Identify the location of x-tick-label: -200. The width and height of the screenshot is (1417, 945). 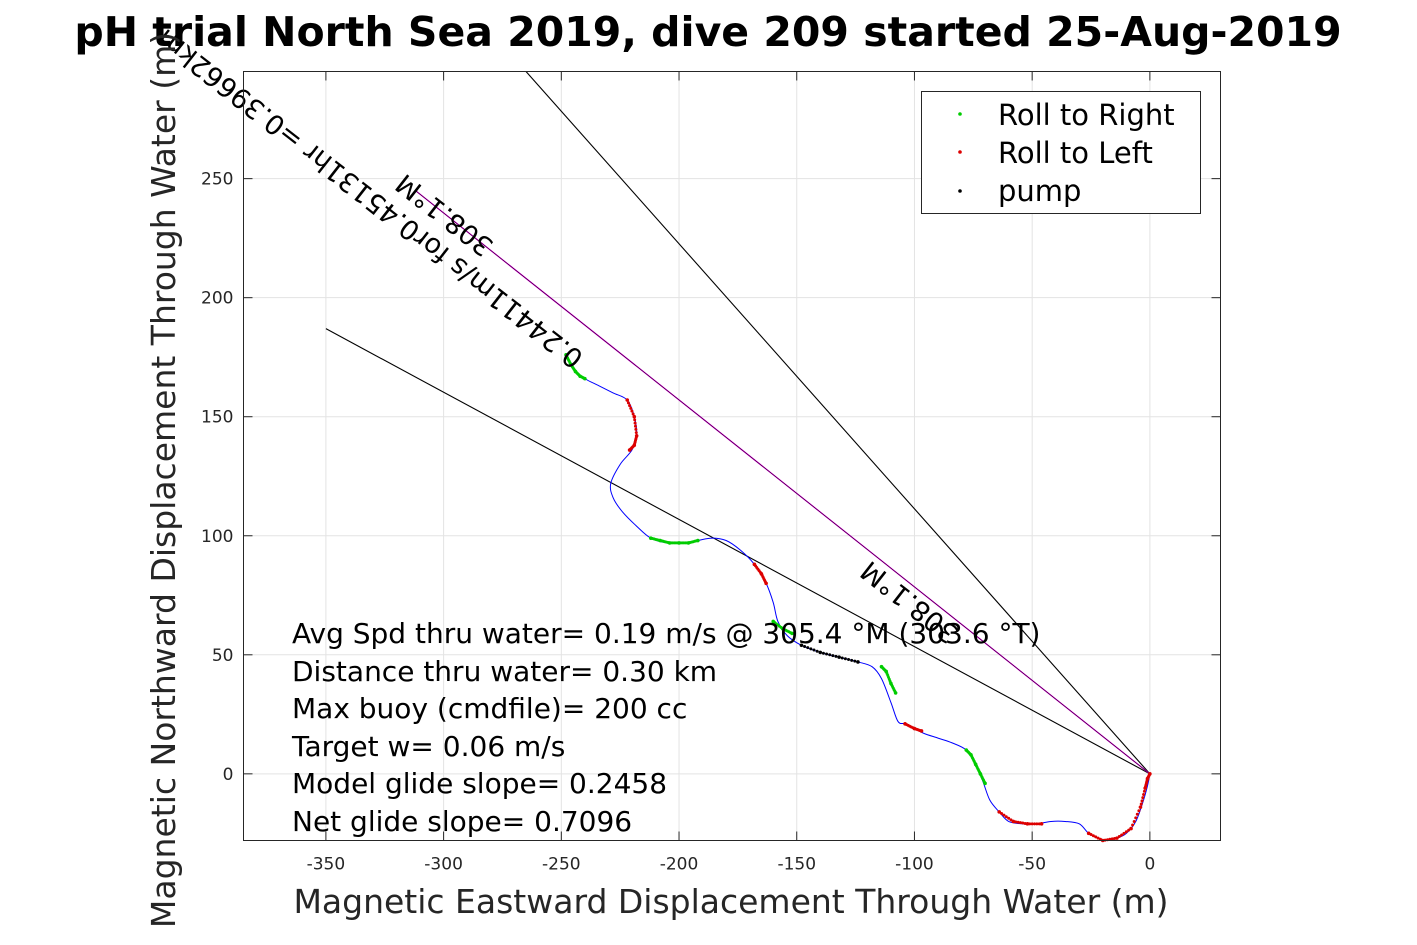
(679, 865).